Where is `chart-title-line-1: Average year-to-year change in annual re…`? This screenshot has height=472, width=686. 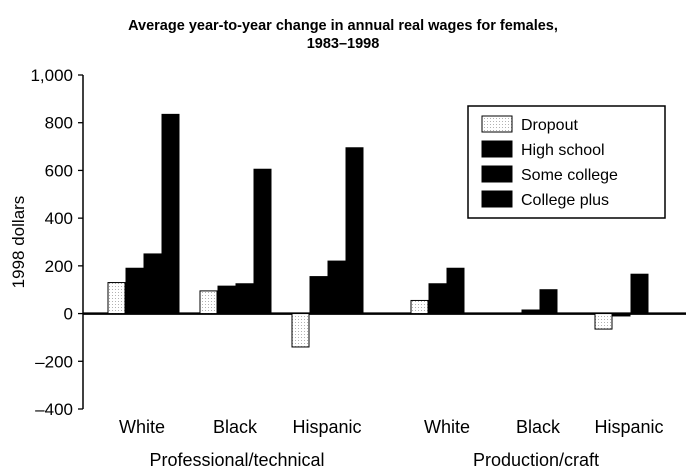 chart-title-line-1: Average year-to-year change in annual re… is located at coordinates (343, 26).